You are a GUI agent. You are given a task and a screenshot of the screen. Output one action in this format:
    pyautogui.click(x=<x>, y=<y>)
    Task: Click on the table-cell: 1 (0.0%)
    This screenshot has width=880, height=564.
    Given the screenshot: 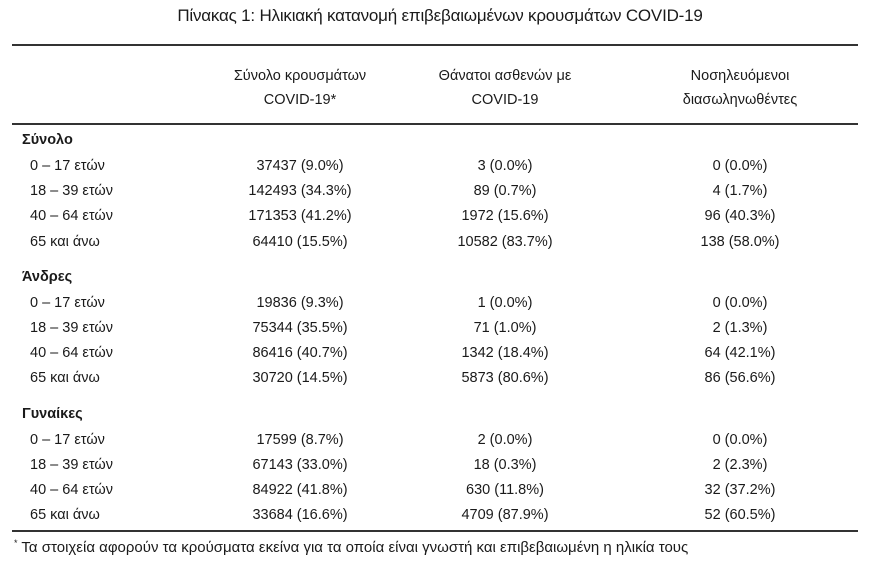 What is the action you would take?
    pyautogui.click(x=505, y=302)
    